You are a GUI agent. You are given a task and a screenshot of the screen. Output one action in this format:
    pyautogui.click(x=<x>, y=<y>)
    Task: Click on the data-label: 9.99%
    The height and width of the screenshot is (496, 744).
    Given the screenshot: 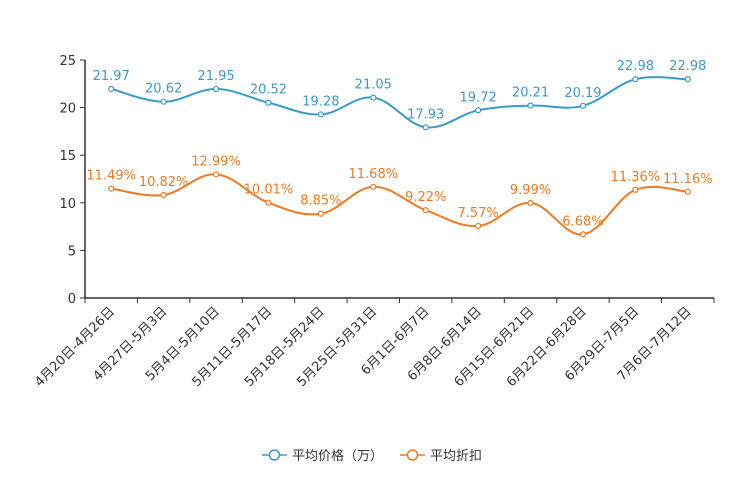 What is the action you would take?
    pyautogui.click(x=530, y=190)
    